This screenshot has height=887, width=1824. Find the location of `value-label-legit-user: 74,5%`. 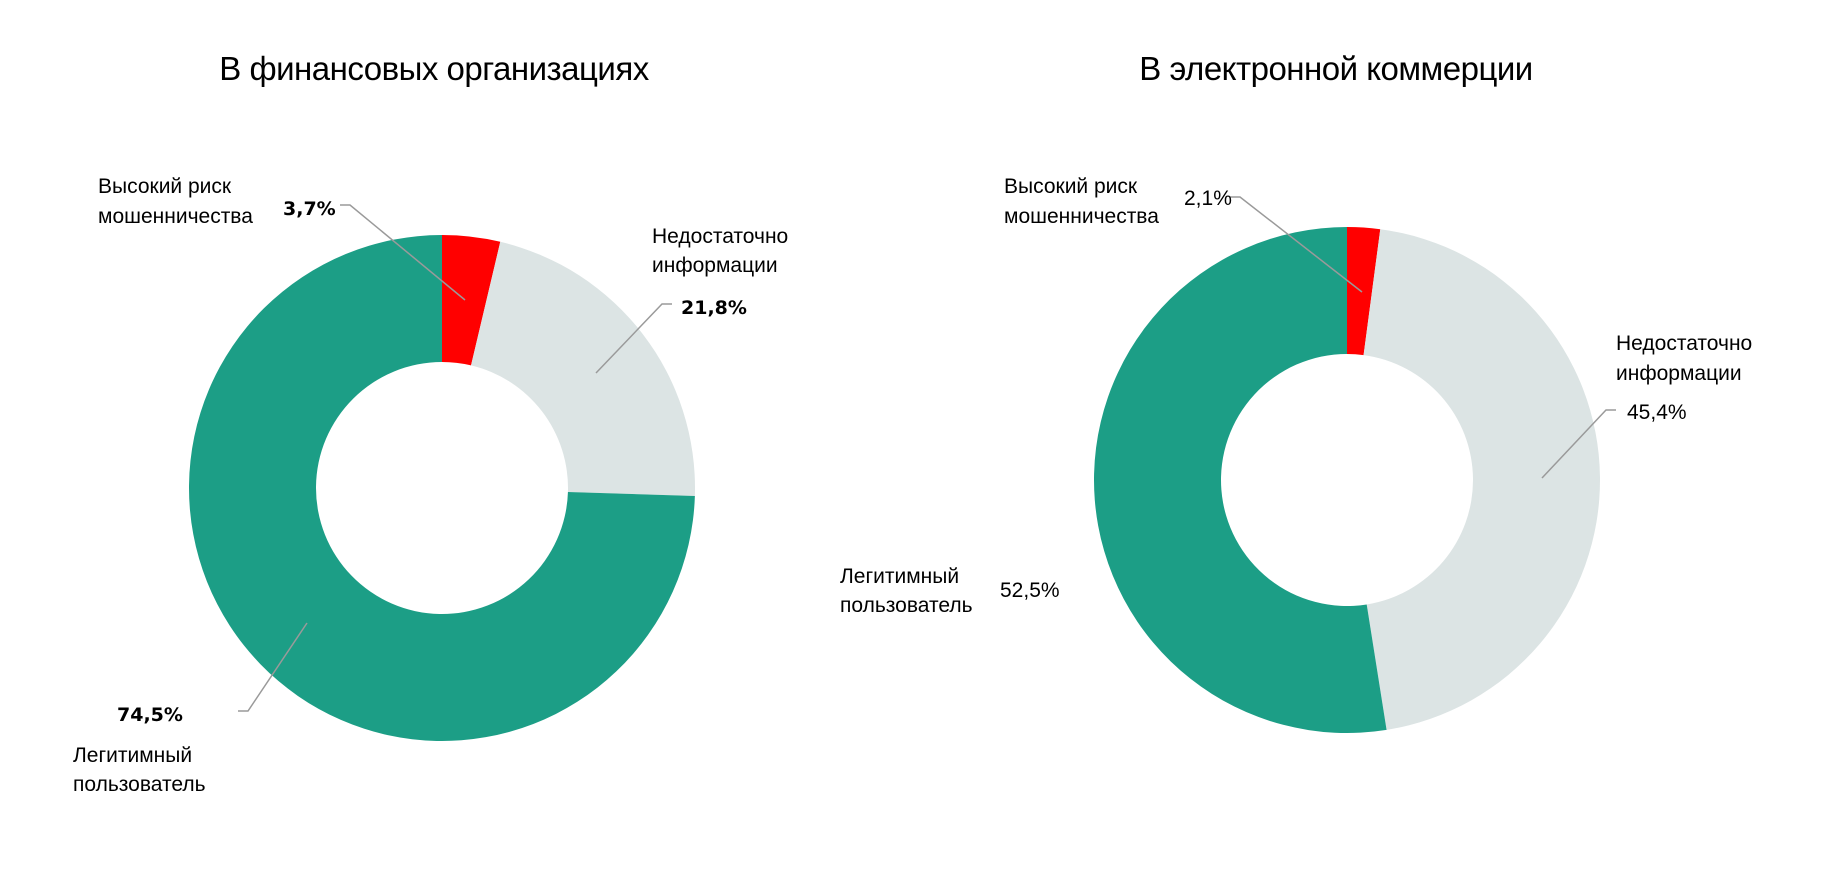

value-label-legit-user: 74,5% is located at coordinates (150, 715).